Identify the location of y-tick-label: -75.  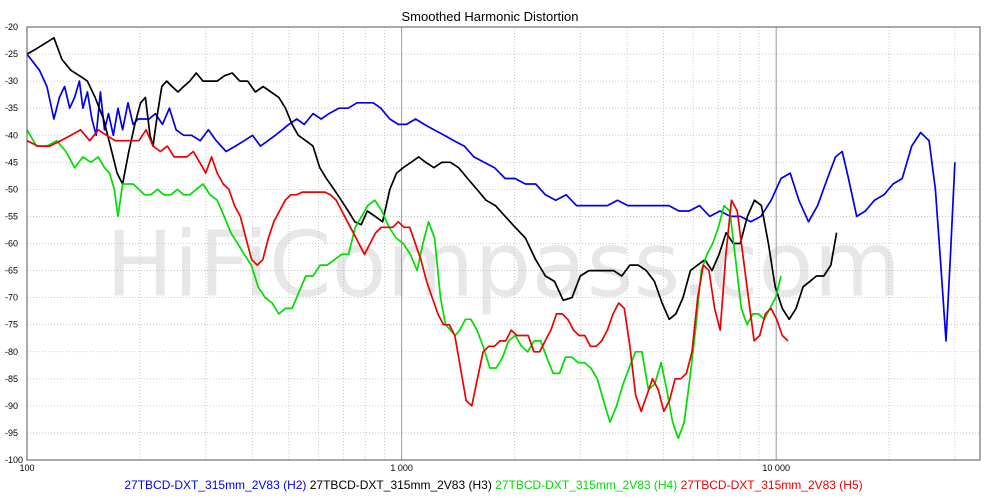
(11, 325).